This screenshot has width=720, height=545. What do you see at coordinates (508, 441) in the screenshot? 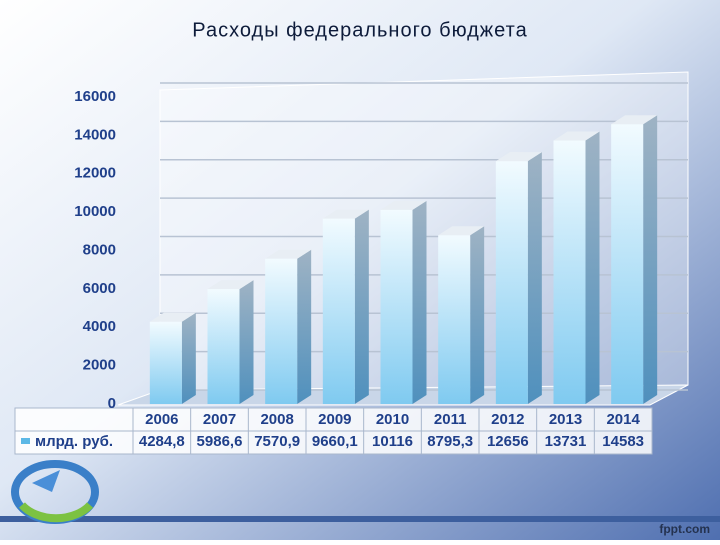
I see `value-label: 12656` at bounding box center [508, 441].